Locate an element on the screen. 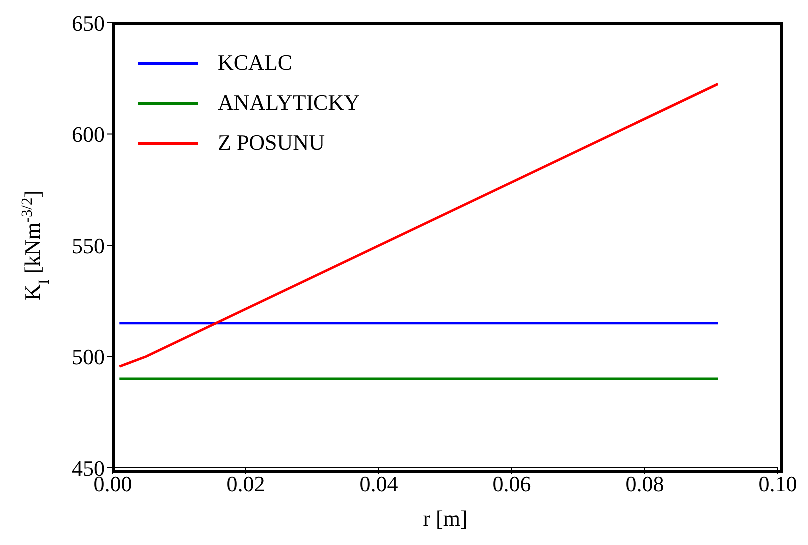 This screenshot has width=808, height=545. x-tick-label: 0.04 is located at coordinates (379, 484).